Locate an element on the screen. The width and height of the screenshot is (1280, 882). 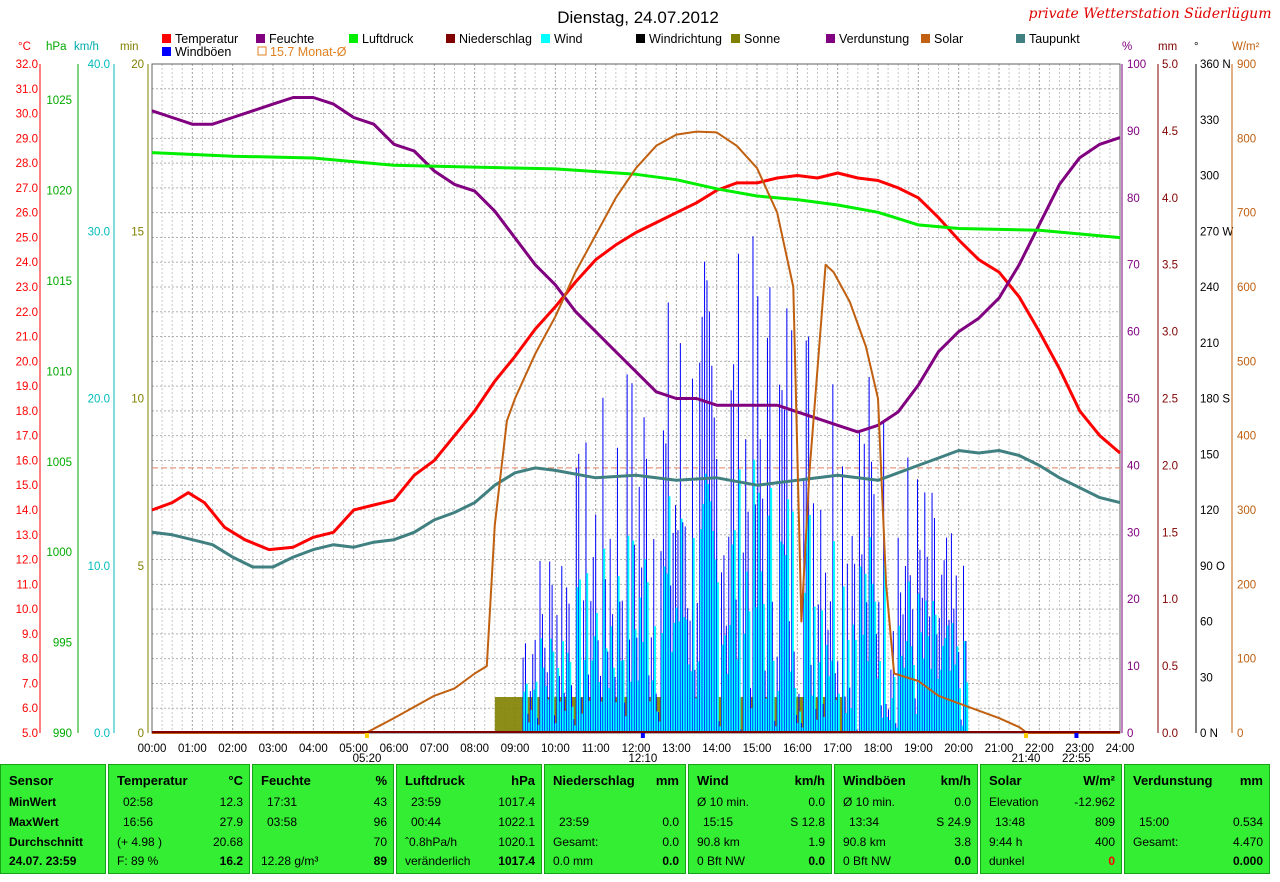
axis-tick-temp: 7.0 is located at coordinates (30, 684).